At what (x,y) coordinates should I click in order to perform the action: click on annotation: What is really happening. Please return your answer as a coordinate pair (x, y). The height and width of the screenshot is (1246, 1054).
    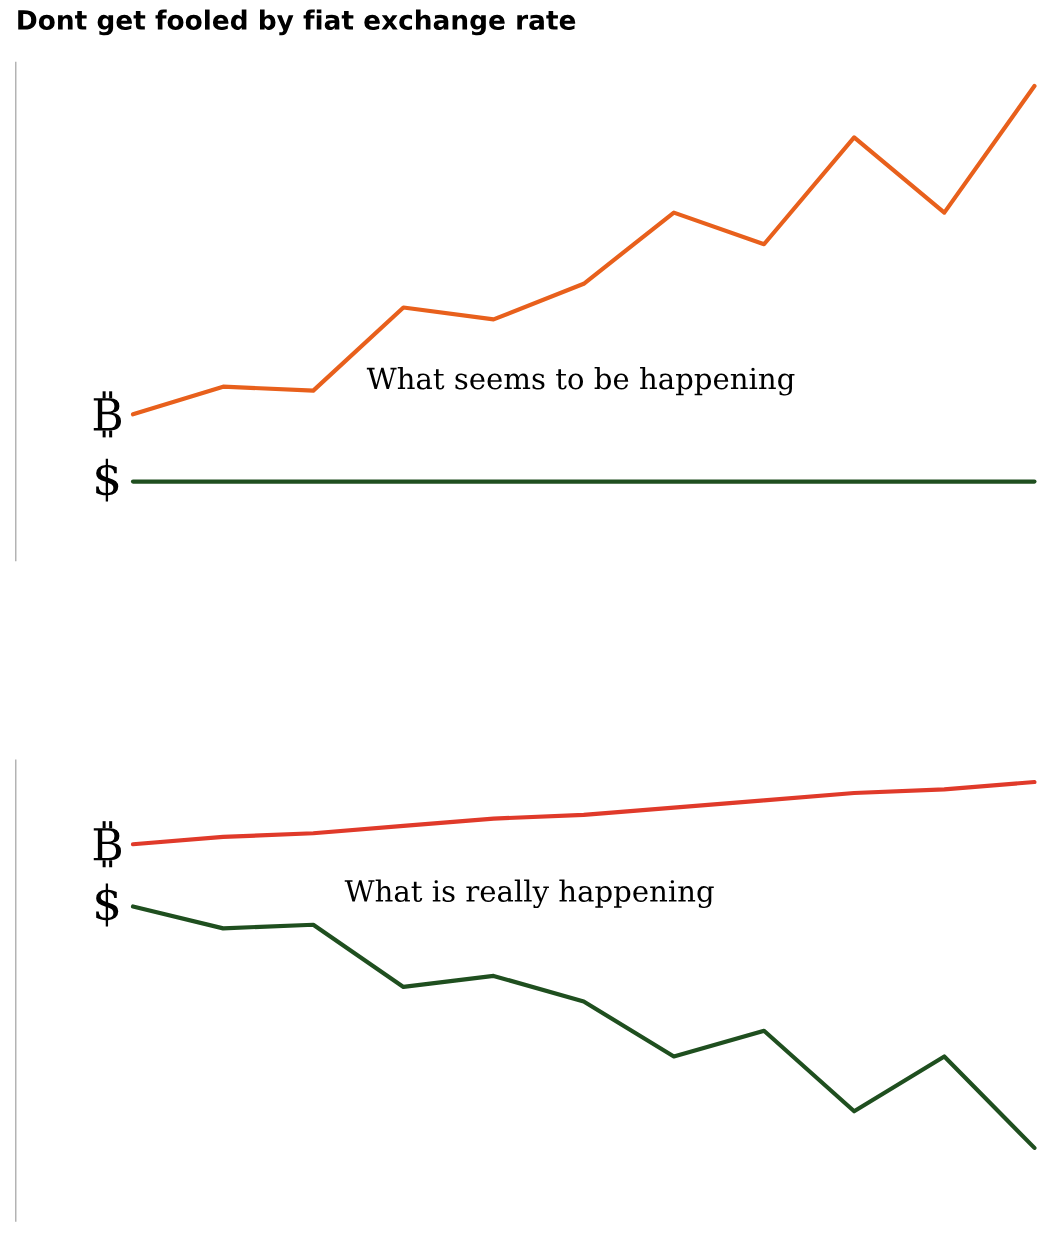
    Looking at the image, I should click on (529, 894).